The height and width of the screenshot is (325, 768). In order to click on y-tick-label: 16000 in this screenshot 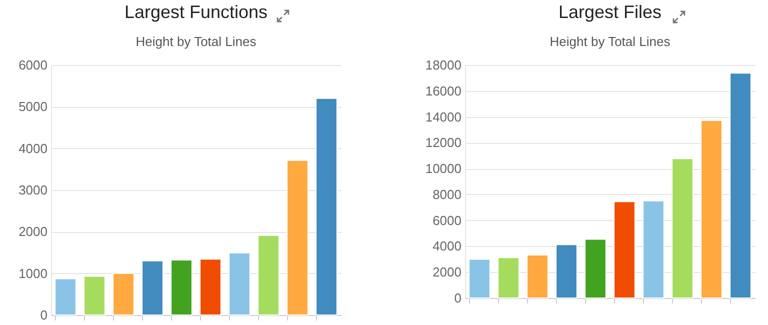, I will do `click(443, 90)`.